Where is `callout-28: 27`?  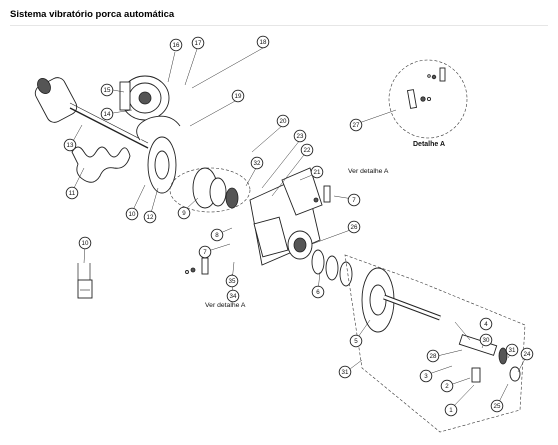
callout-28: 27 is located at coordinates (356, 125).